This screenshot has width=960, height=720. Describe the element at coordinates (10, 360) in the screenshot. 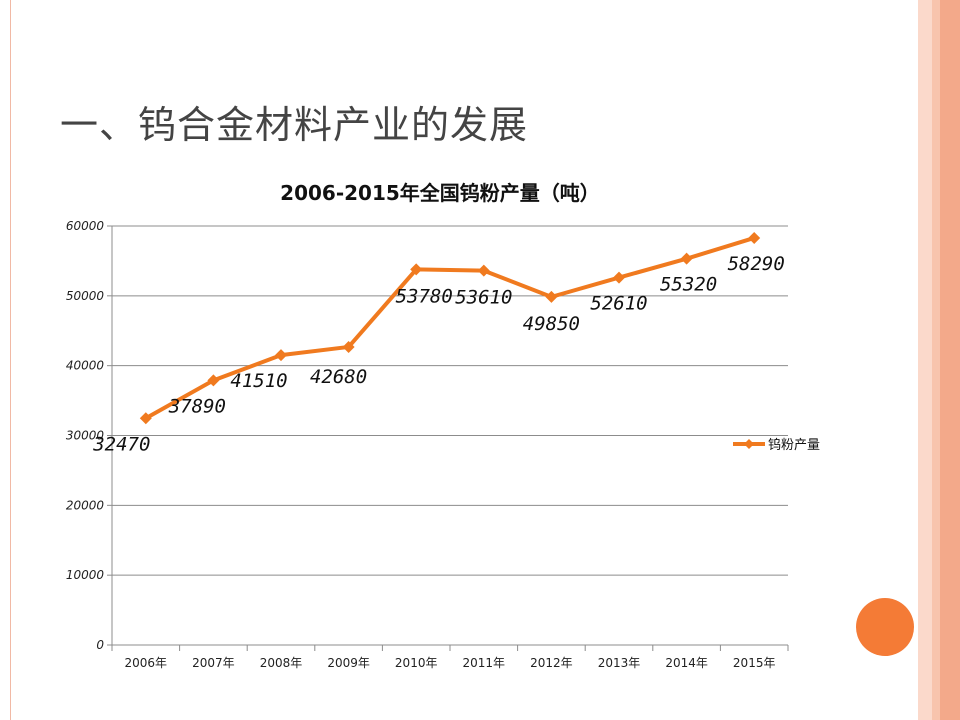

I see `left-border-line` at that location.